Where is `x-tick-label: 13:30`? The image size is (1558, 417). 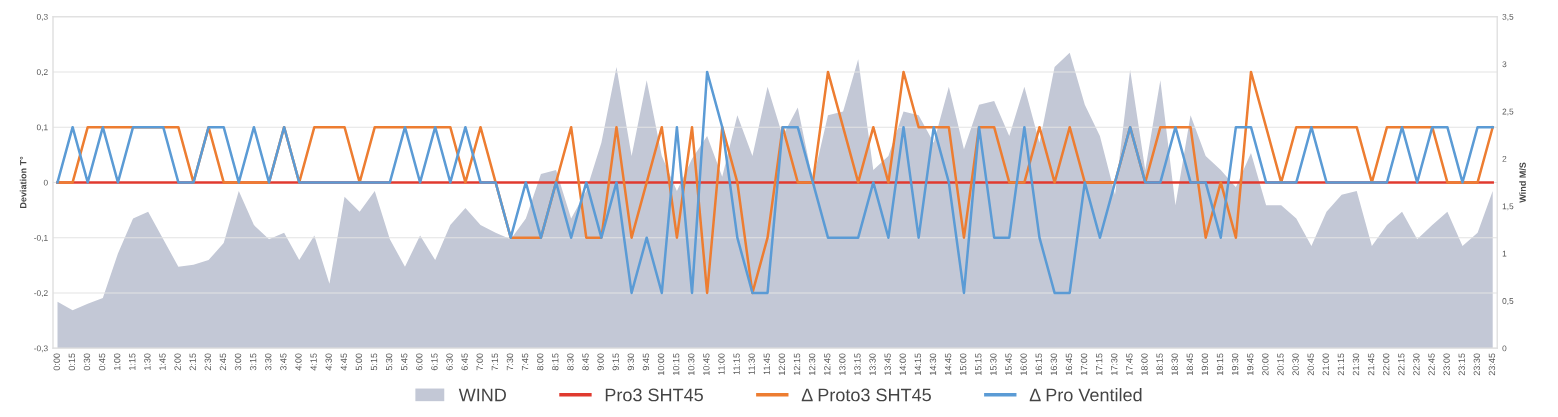 x-tick-label: 13:30 is located at coordinates (872, 364).